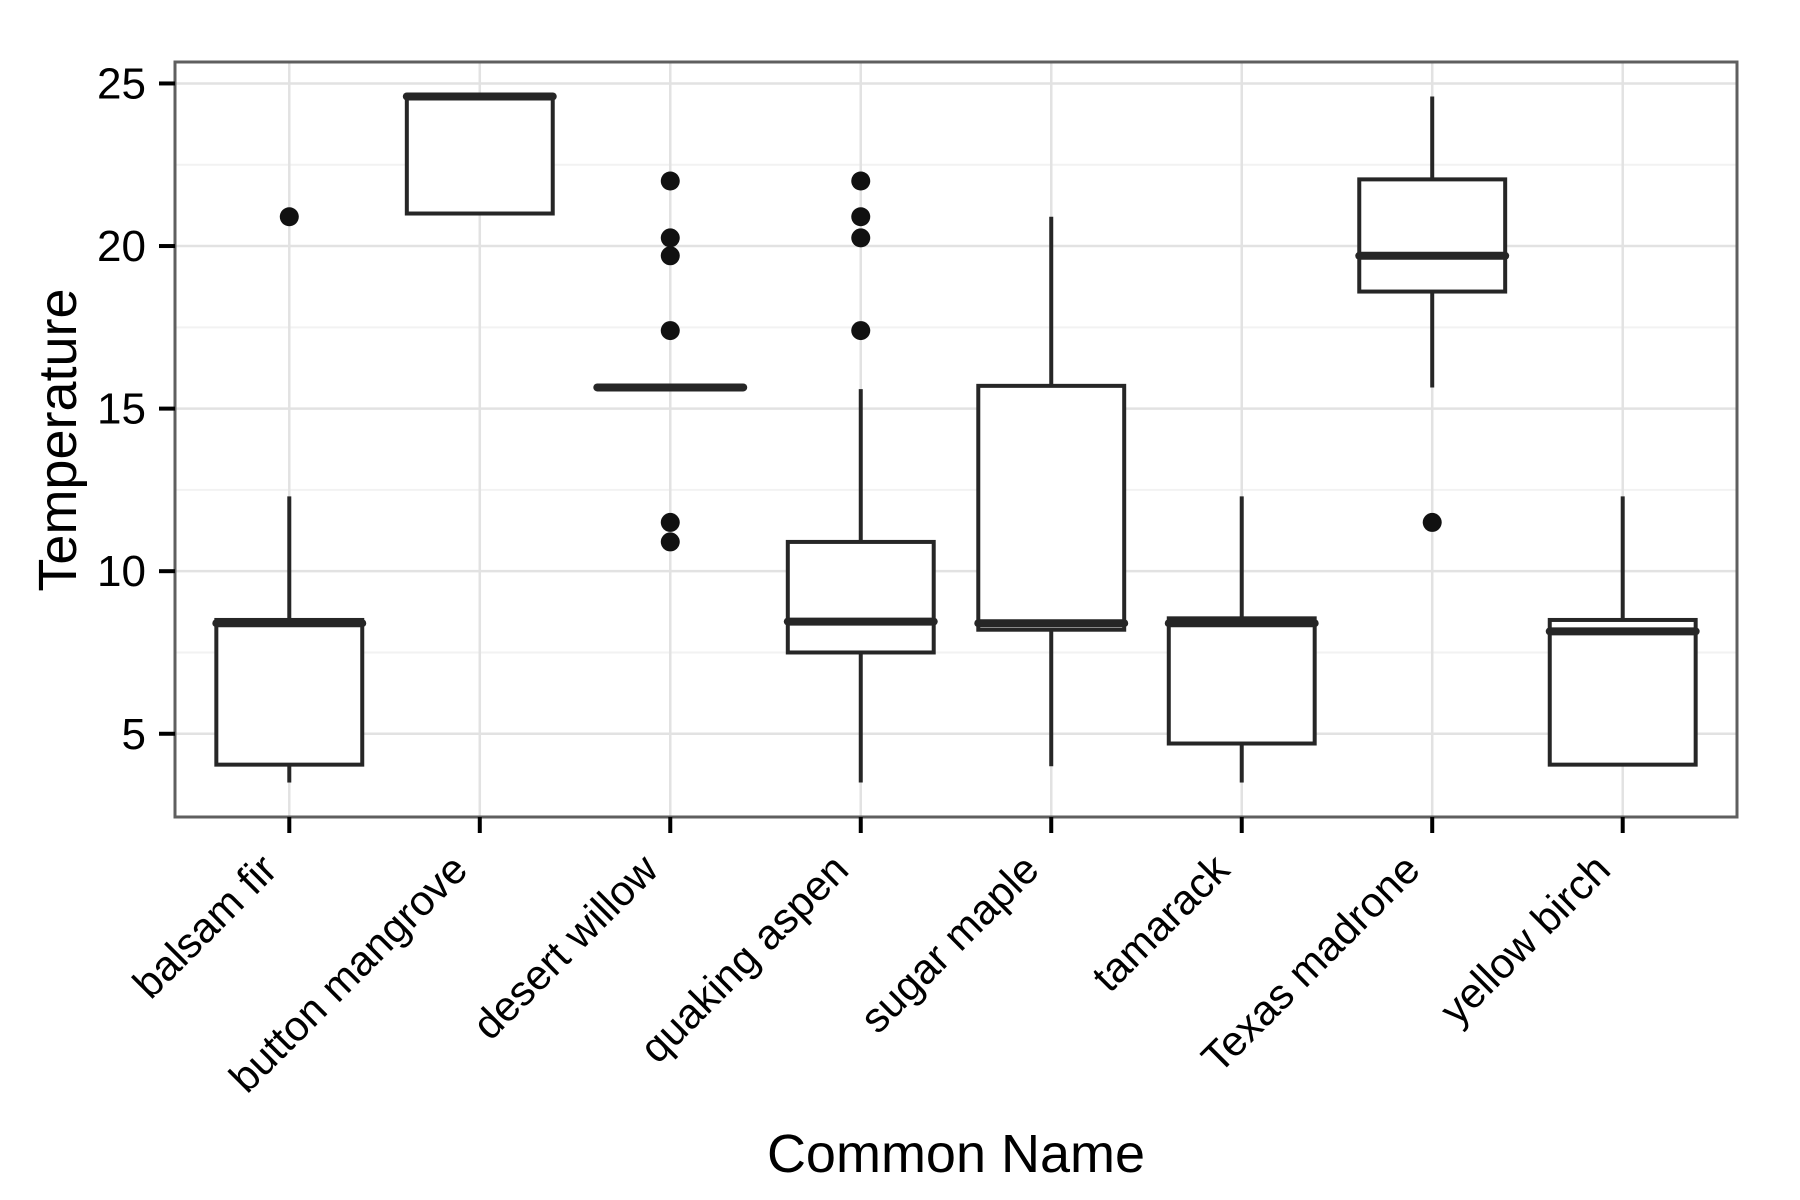 The width and height of the screenshot is (1800, 1200). Describe the element at coordinates (949, 943) in the screenshot. I see `x-tick-label-sugar-maple: sugar maple` at that location.